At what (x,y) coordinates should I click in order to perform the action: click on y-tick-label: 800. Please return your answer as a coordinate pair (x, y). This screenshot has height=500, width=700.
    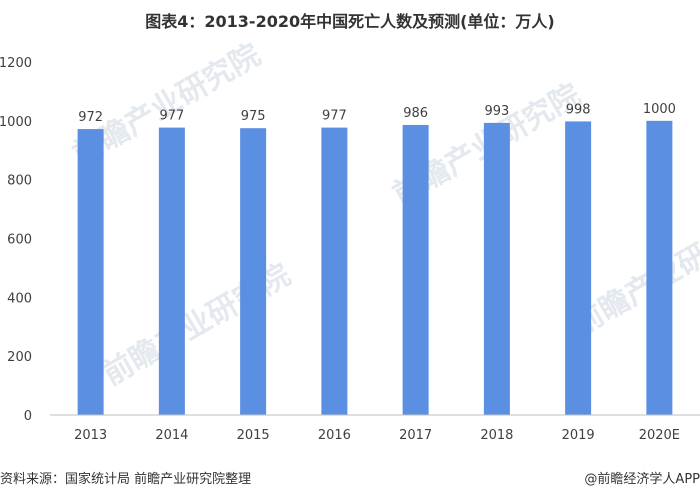
    Looking at the image, I should click on (19, 181).